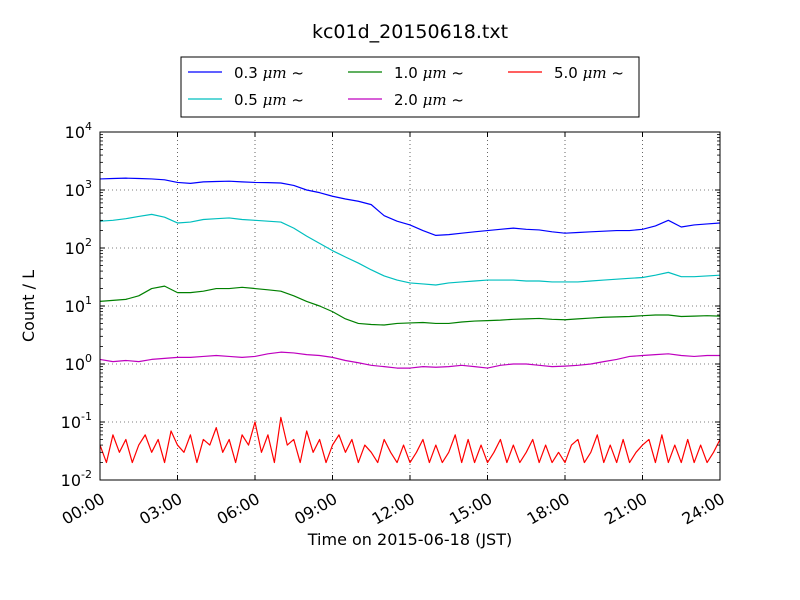 The width and height of the screenshot is (800, 600). I want to click on legend-label-0: 0.3 μm ~, so click(269, 73).